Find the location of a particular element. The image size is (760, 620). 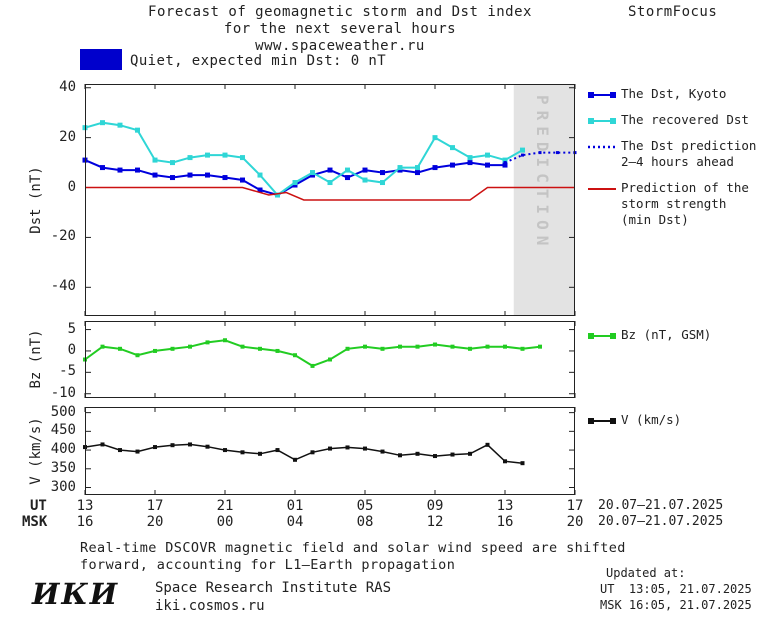

updated-at-label: Updated at: is located at coordinates (646, 573).